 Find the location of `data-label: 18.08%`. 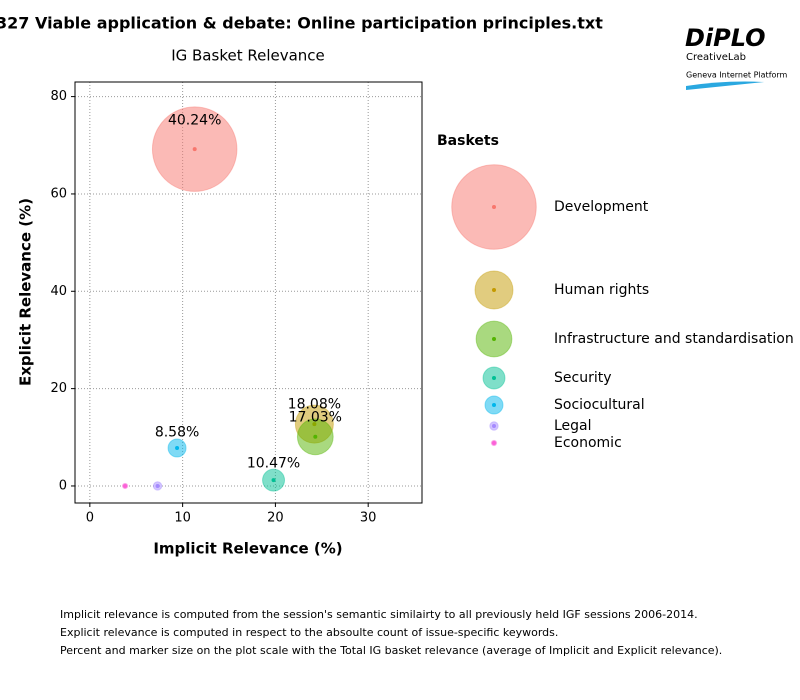

data-label: 18.08% is located at coordinates (314, 405).